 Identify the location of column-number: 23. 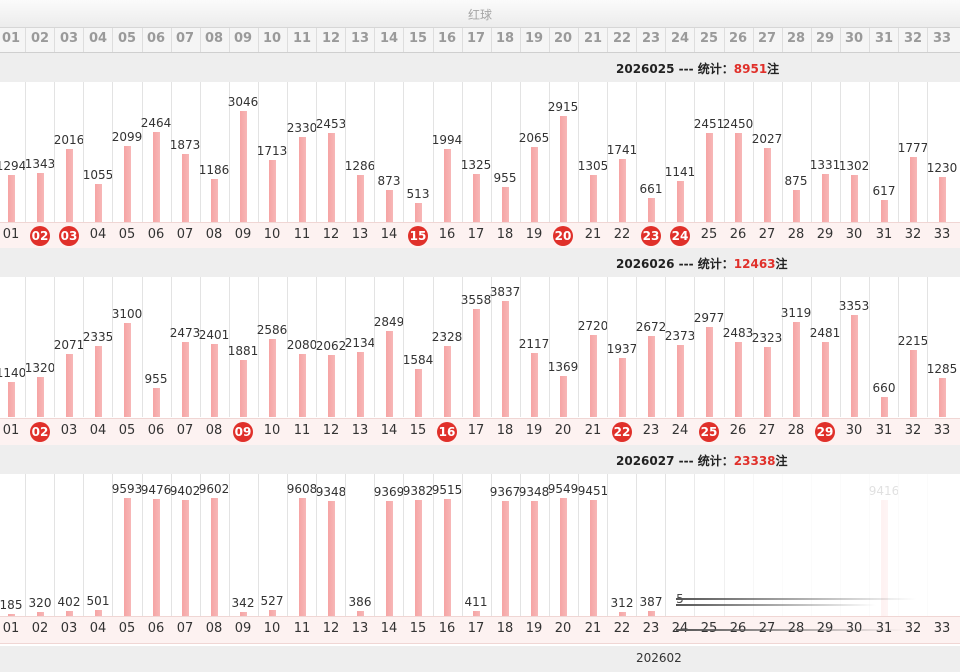
(651, 38).